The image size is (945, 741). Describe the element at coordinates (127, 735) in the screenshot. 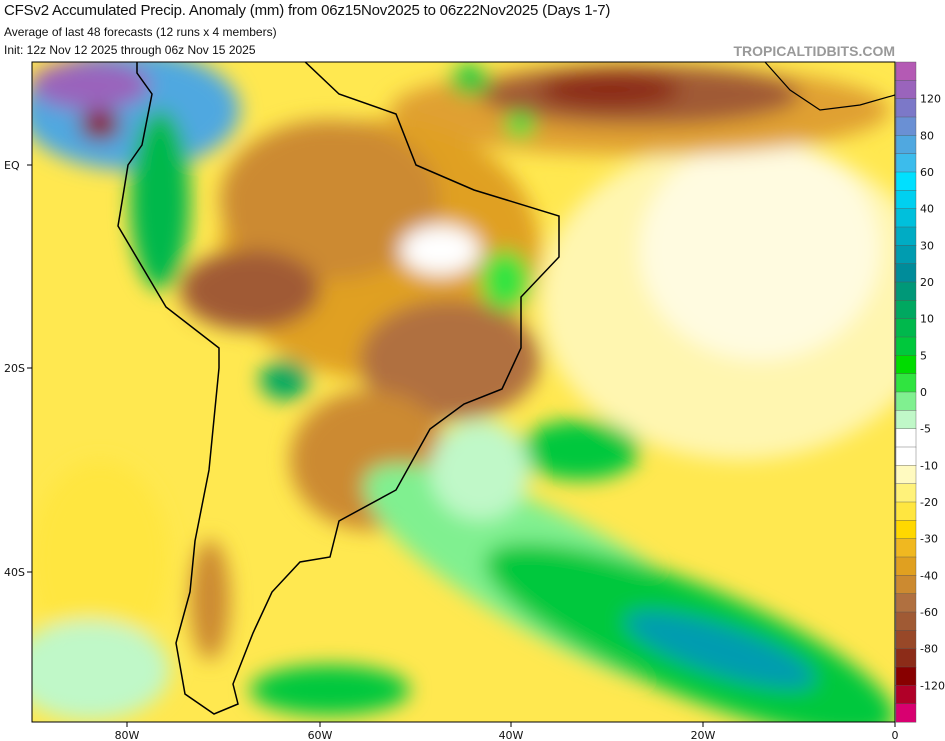

I see `lon-label: 80W` at that location.